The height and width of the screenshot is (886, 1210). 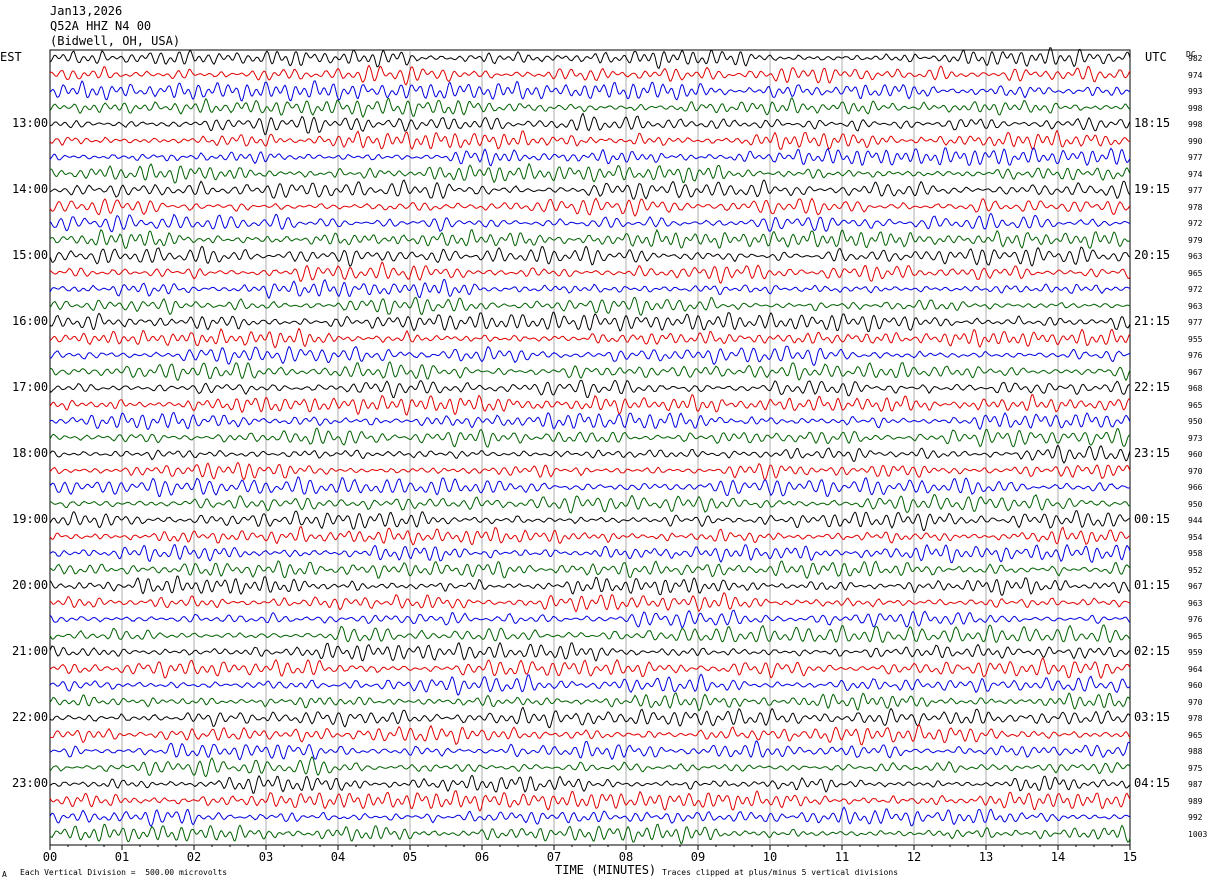 I want to click on x-tick-label: 03, so click(x=266, y=857).